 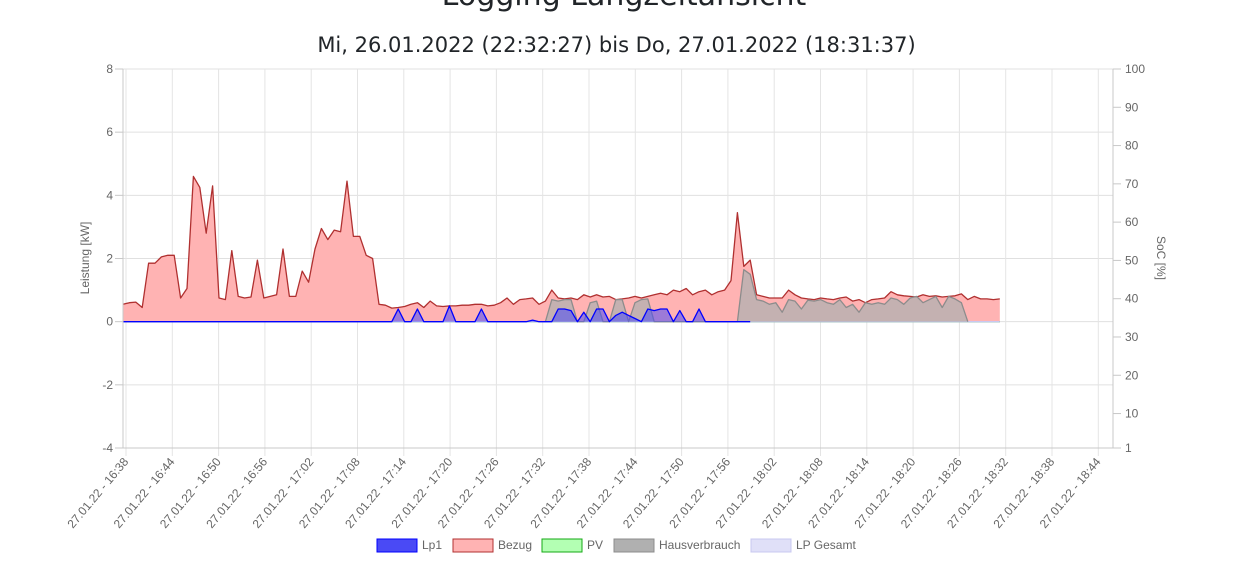 What do you see at coordinates (85, 258) in the screenshot?
I see `y-left-axis-title: Leistung [kW]` at bounding box center [85, 258].